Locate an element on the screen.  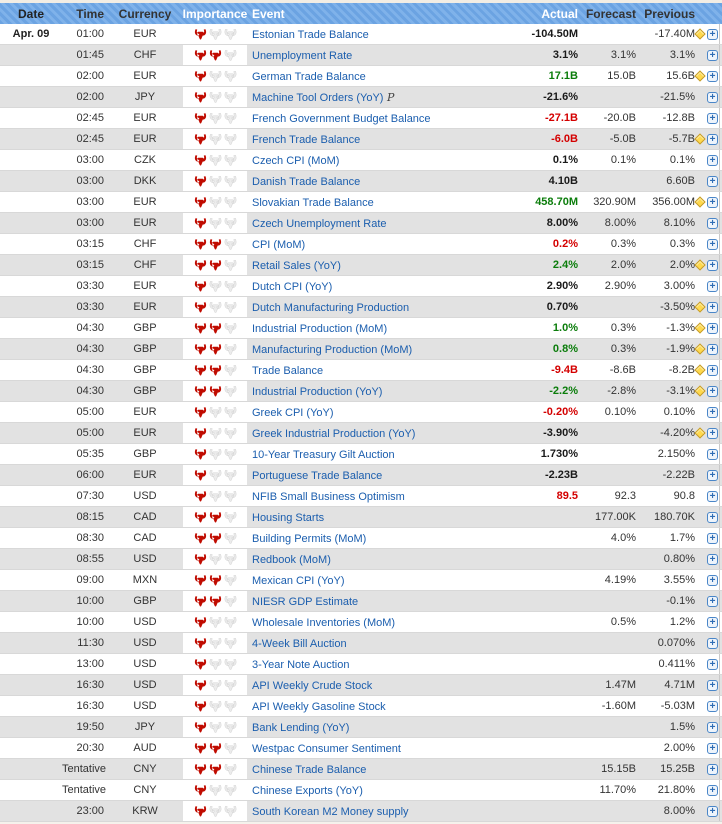
time-cell: 02:00 is located at coordinates (90, 76).